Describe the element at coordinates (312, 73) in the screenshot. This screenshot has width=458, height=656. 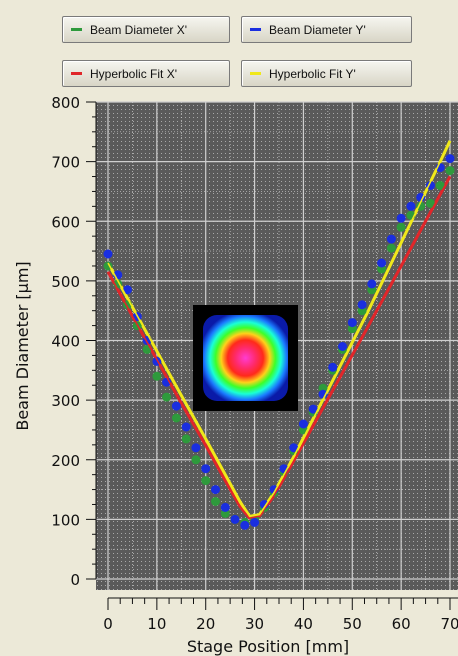
I see `legend-label: Hyperbolic Fit Y'` at that location.